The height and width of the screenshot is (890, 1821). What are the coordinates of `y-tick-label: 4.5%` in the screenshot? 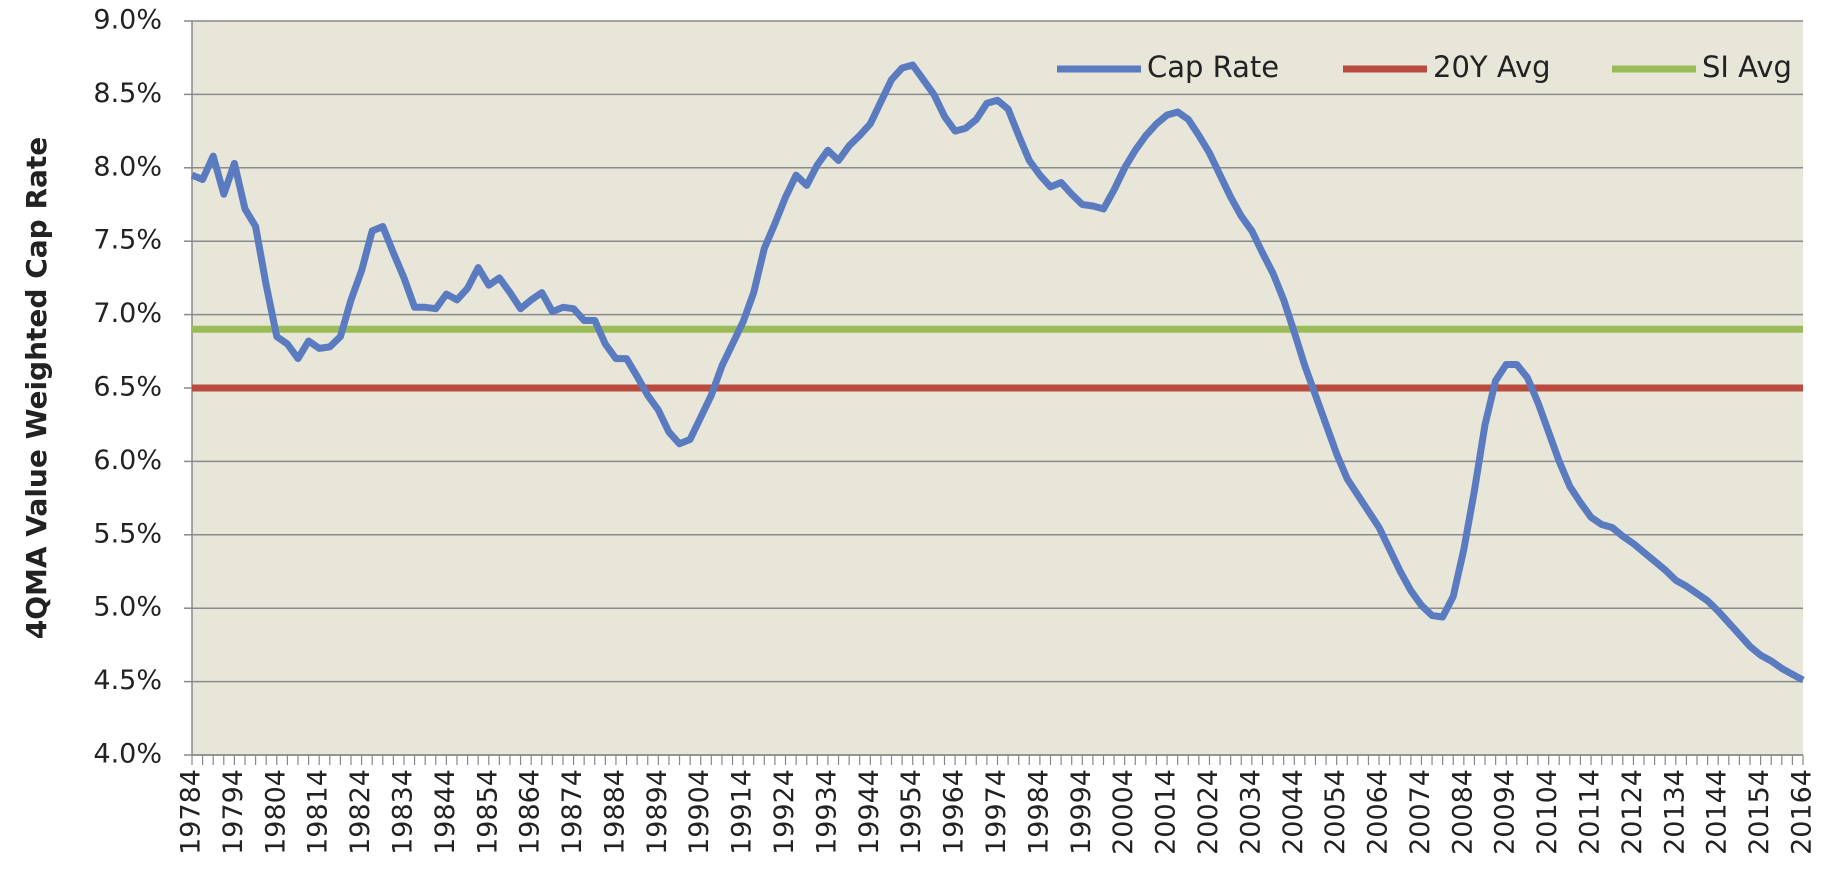 It's located at (127, 680).